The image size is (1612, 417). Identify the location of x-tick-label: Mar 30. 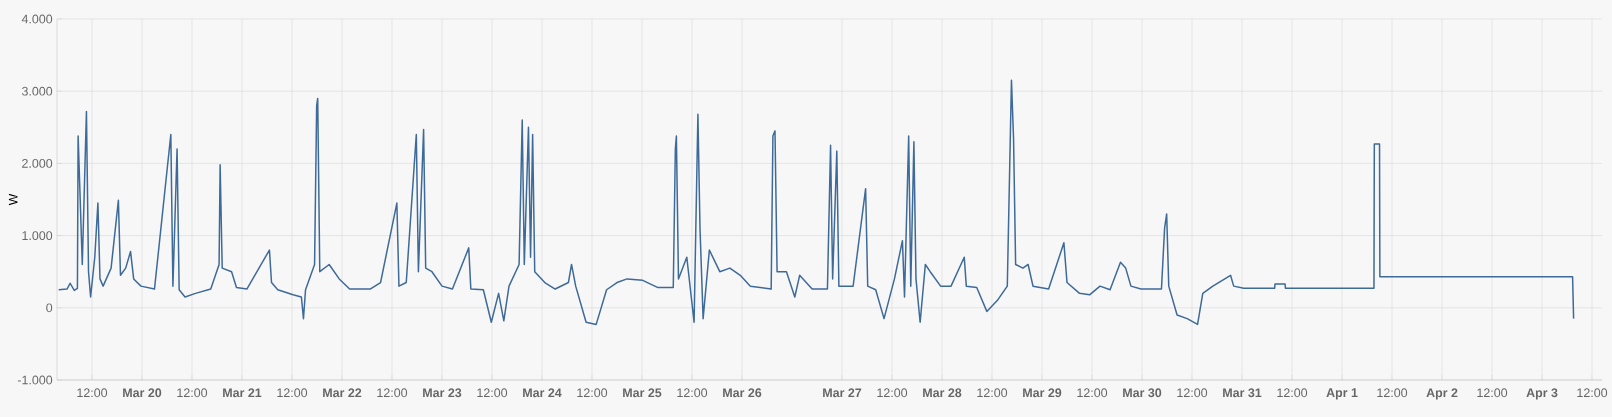
(1142, 393).